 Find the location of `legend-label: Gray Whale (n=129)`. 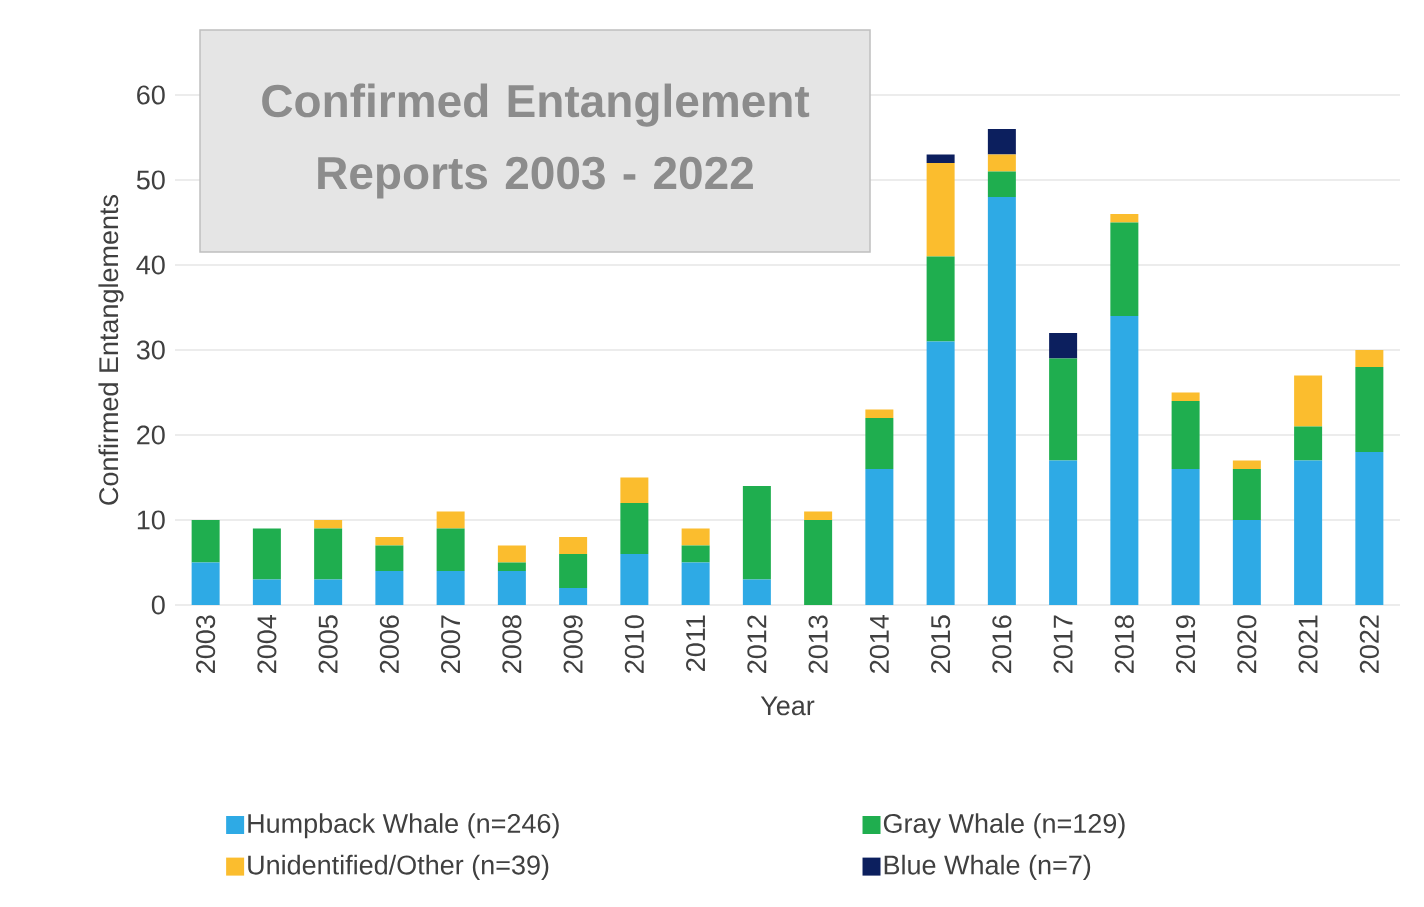

legend-label: Gray Whale (n=129) is located at coordinates (1004, 826).